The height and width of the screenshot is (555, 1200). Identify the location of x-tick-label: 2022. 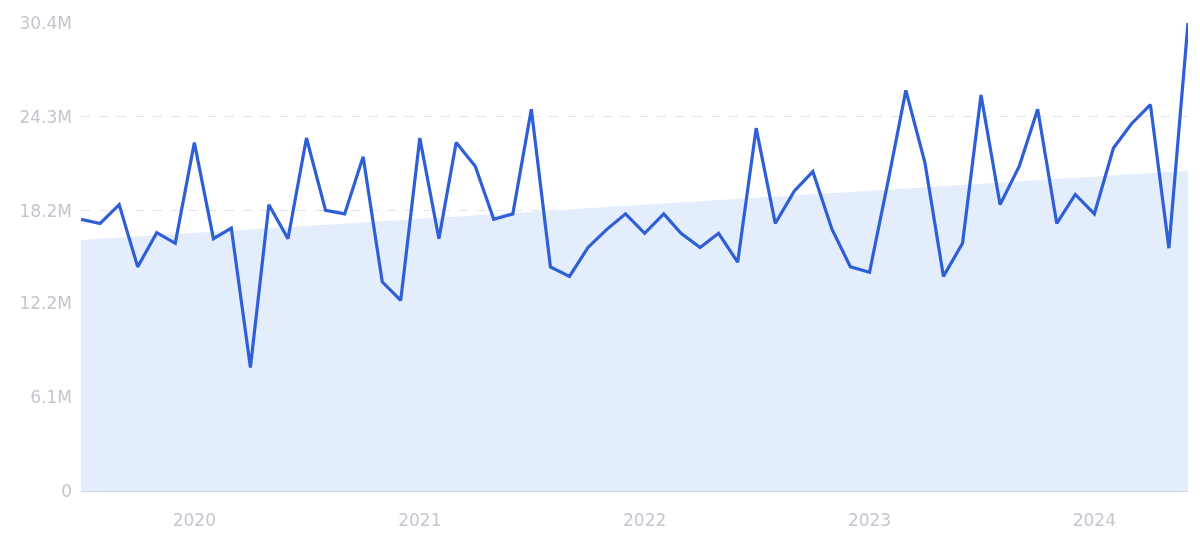
(645, 520).